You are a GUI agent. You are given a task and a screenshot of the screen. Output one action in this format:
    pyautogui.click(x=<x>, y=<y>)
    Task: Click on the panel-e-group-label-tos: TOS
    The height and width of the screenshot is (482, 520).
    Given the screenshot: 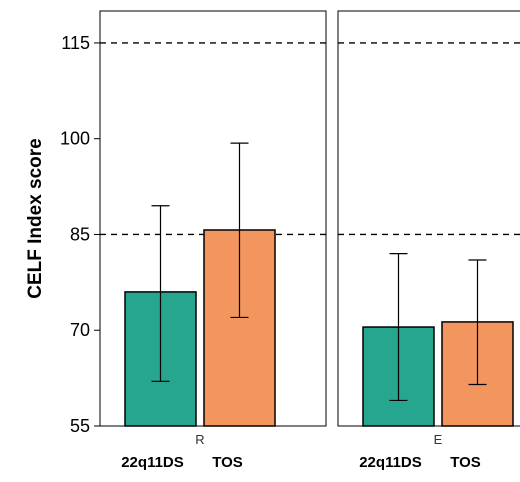 What is the action you would take?
    pyautogui.click(x=465, y=462)
    